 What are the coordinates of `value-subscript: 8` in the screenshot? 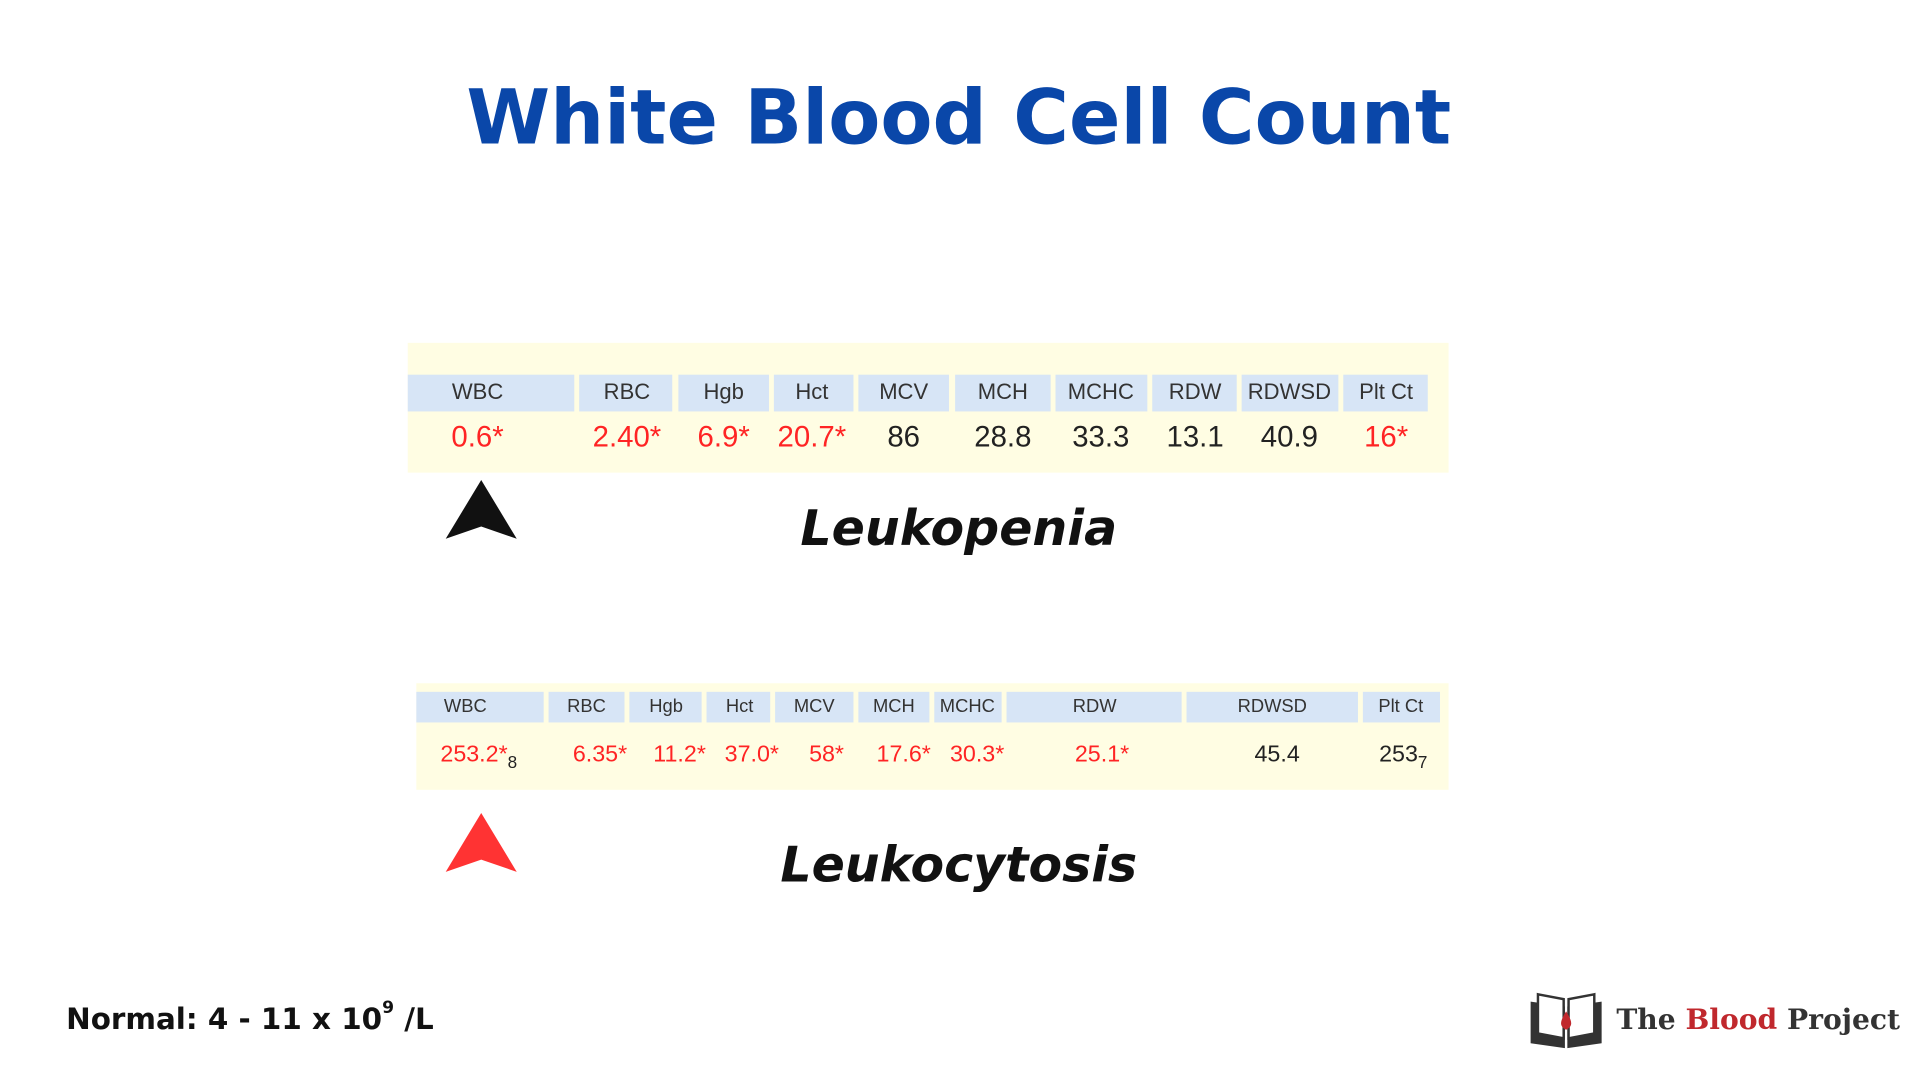 It's located at (513, 761).